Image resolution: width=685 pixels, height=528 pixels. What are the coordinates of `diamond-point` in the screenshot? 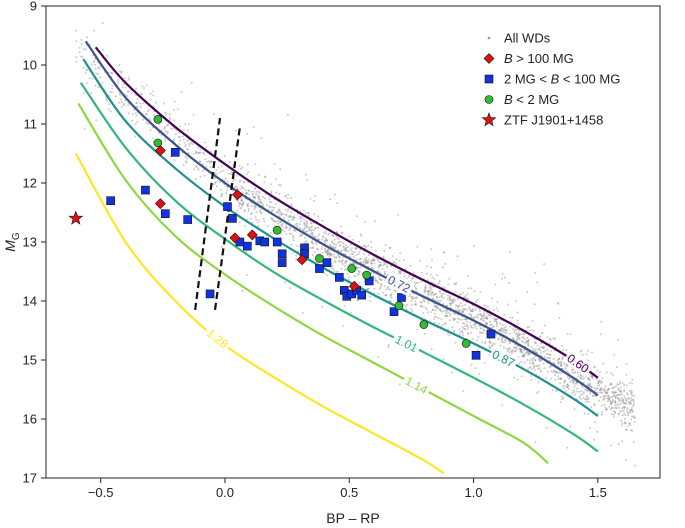 It's located at (160, 204).